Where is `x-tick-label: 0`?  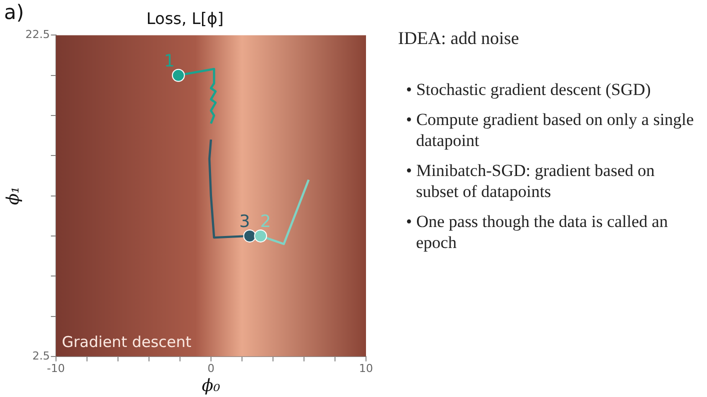
x-tick-label: 0 is located at coordinates (210, 368).